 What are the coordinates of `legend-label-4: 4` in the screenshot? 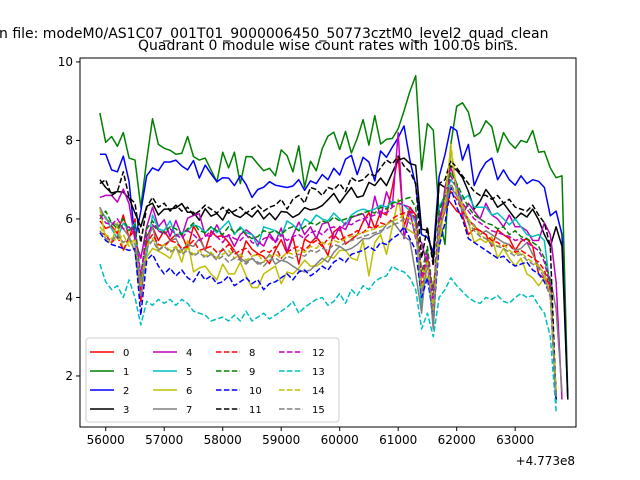 It's located at (189, 353).